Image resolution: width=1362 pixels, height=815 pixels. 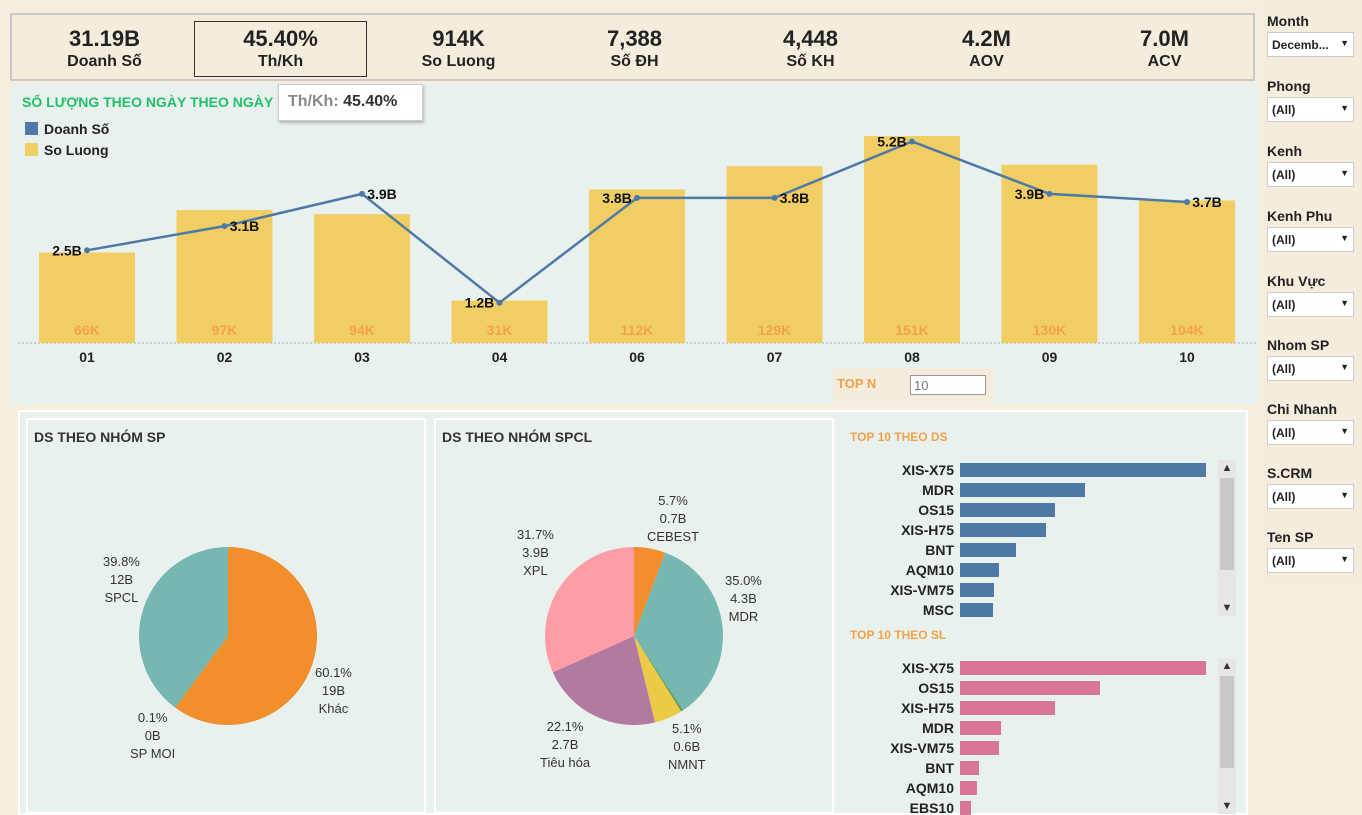 I want to click on bar-label: XIS-VM75, so click(x=922, y=748).